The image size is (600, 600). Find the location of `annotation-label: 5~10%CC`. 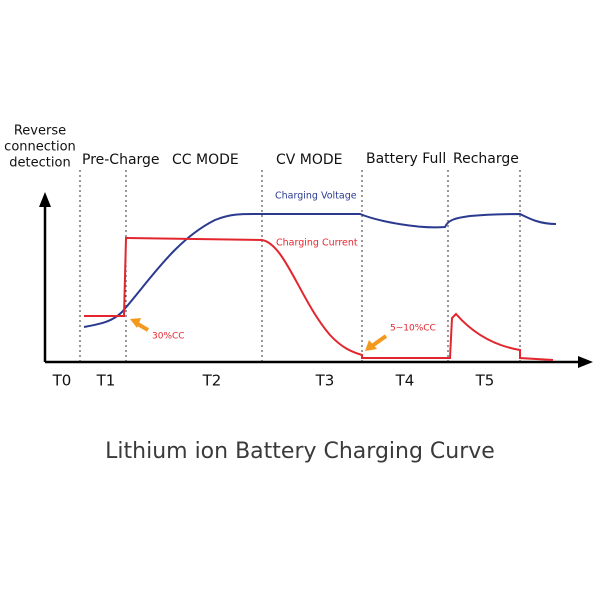

annotation-label: 5~10%CC is located at coordinates (413, 329).